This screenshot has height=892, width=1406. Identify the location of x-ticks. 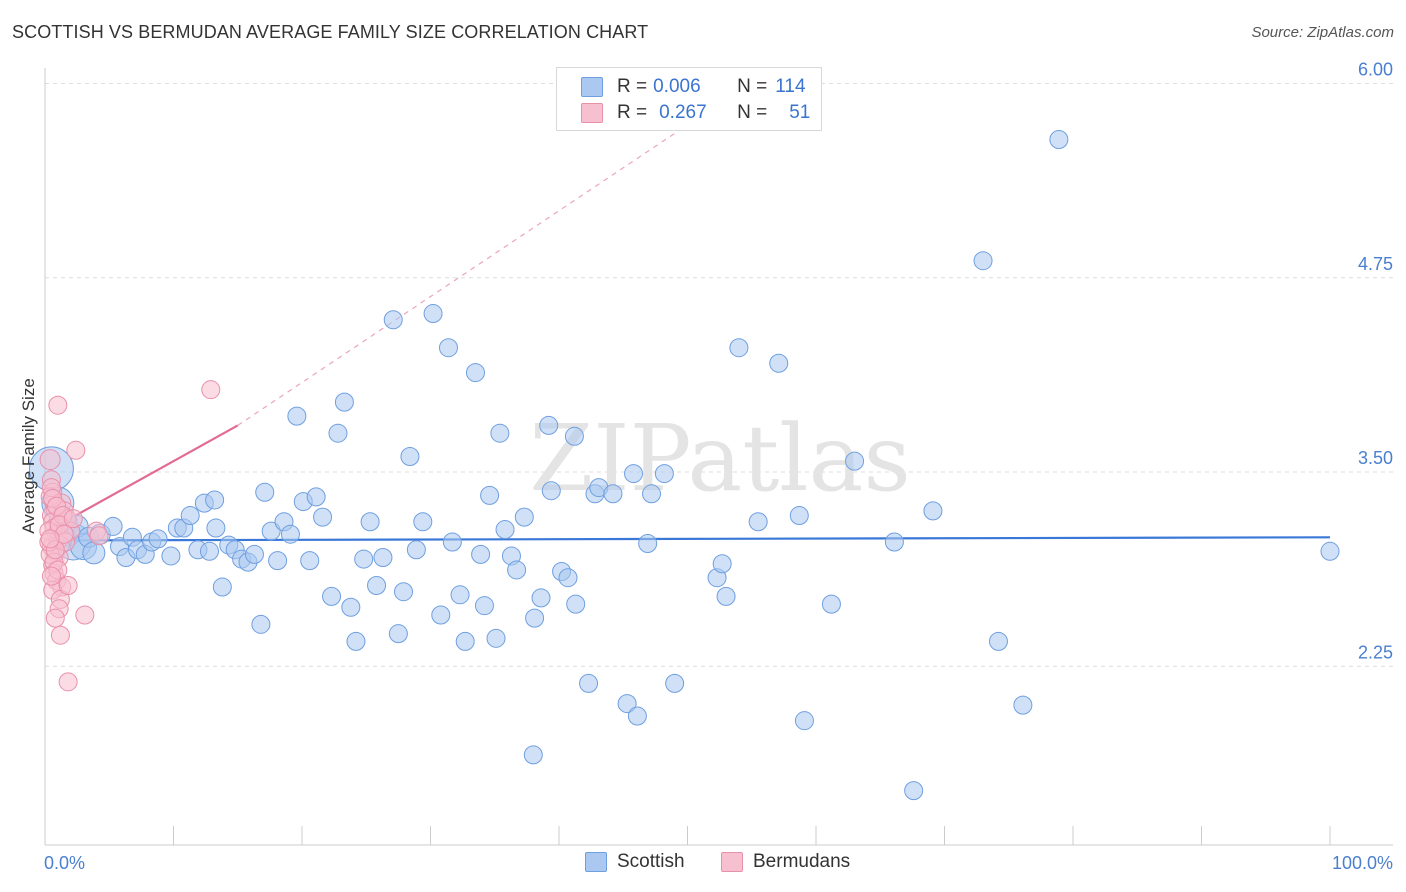
(752, 835).